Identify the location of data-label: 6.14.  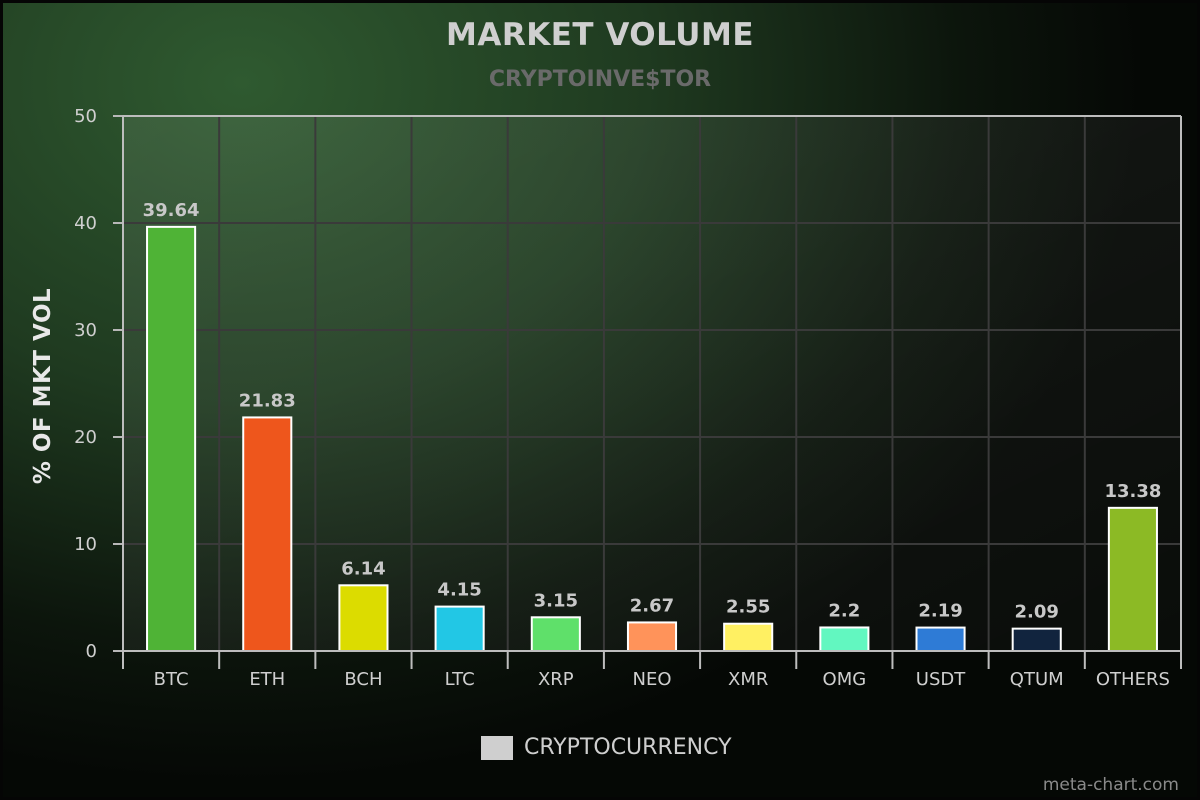
(363, 568).